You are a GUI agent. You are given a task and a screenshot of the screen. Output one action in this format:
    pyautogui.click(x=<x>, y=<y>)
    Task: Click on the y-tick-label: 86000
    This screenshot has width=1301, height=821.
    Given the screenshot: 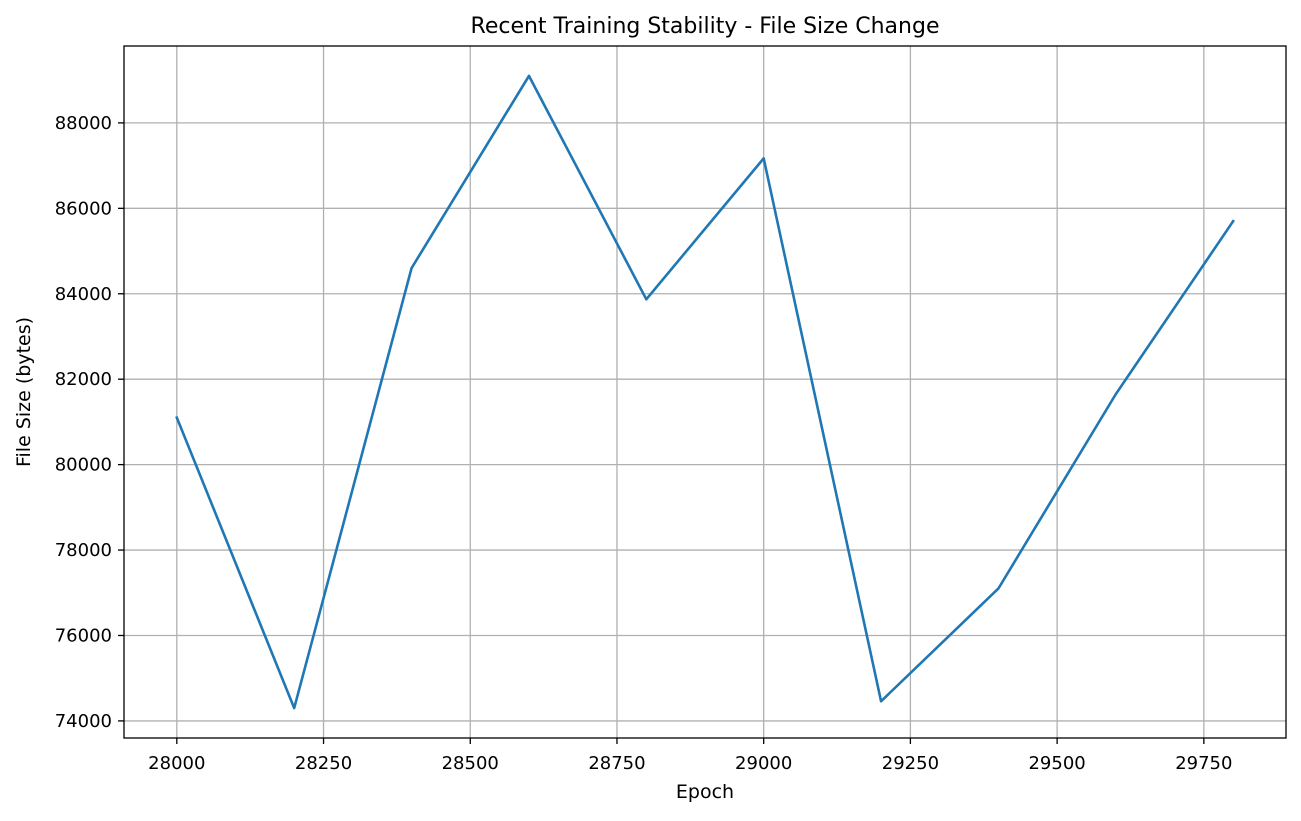 What is the action you would take?
    pyautogui.click(x=83, y=208)
    